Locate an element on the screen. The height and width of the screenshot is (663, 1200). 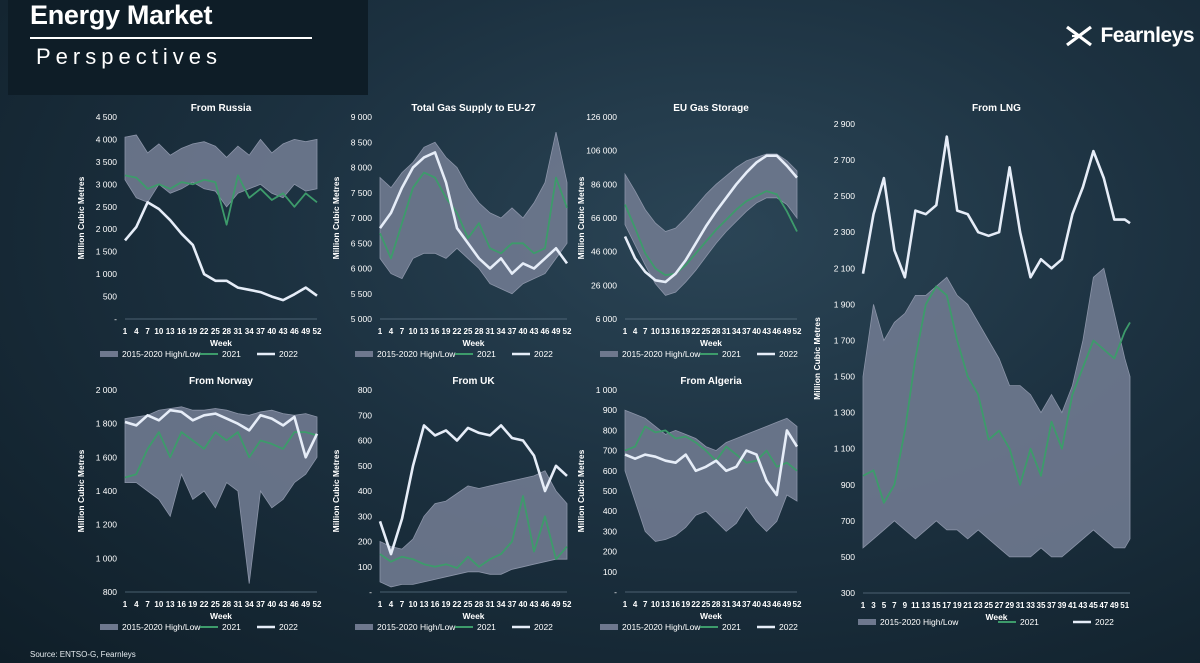
y-tick-label: 200 is located at coordinates (365, 542).